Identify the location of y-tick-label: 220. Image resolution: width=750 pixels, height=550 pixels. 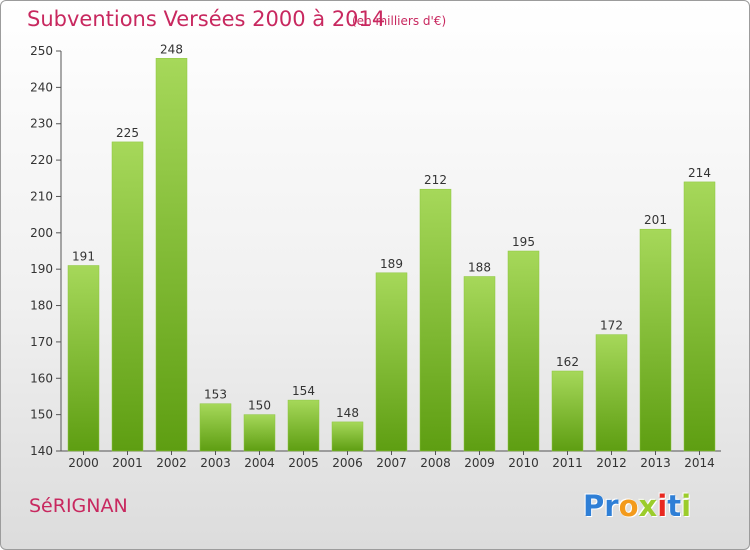
(41, 160).